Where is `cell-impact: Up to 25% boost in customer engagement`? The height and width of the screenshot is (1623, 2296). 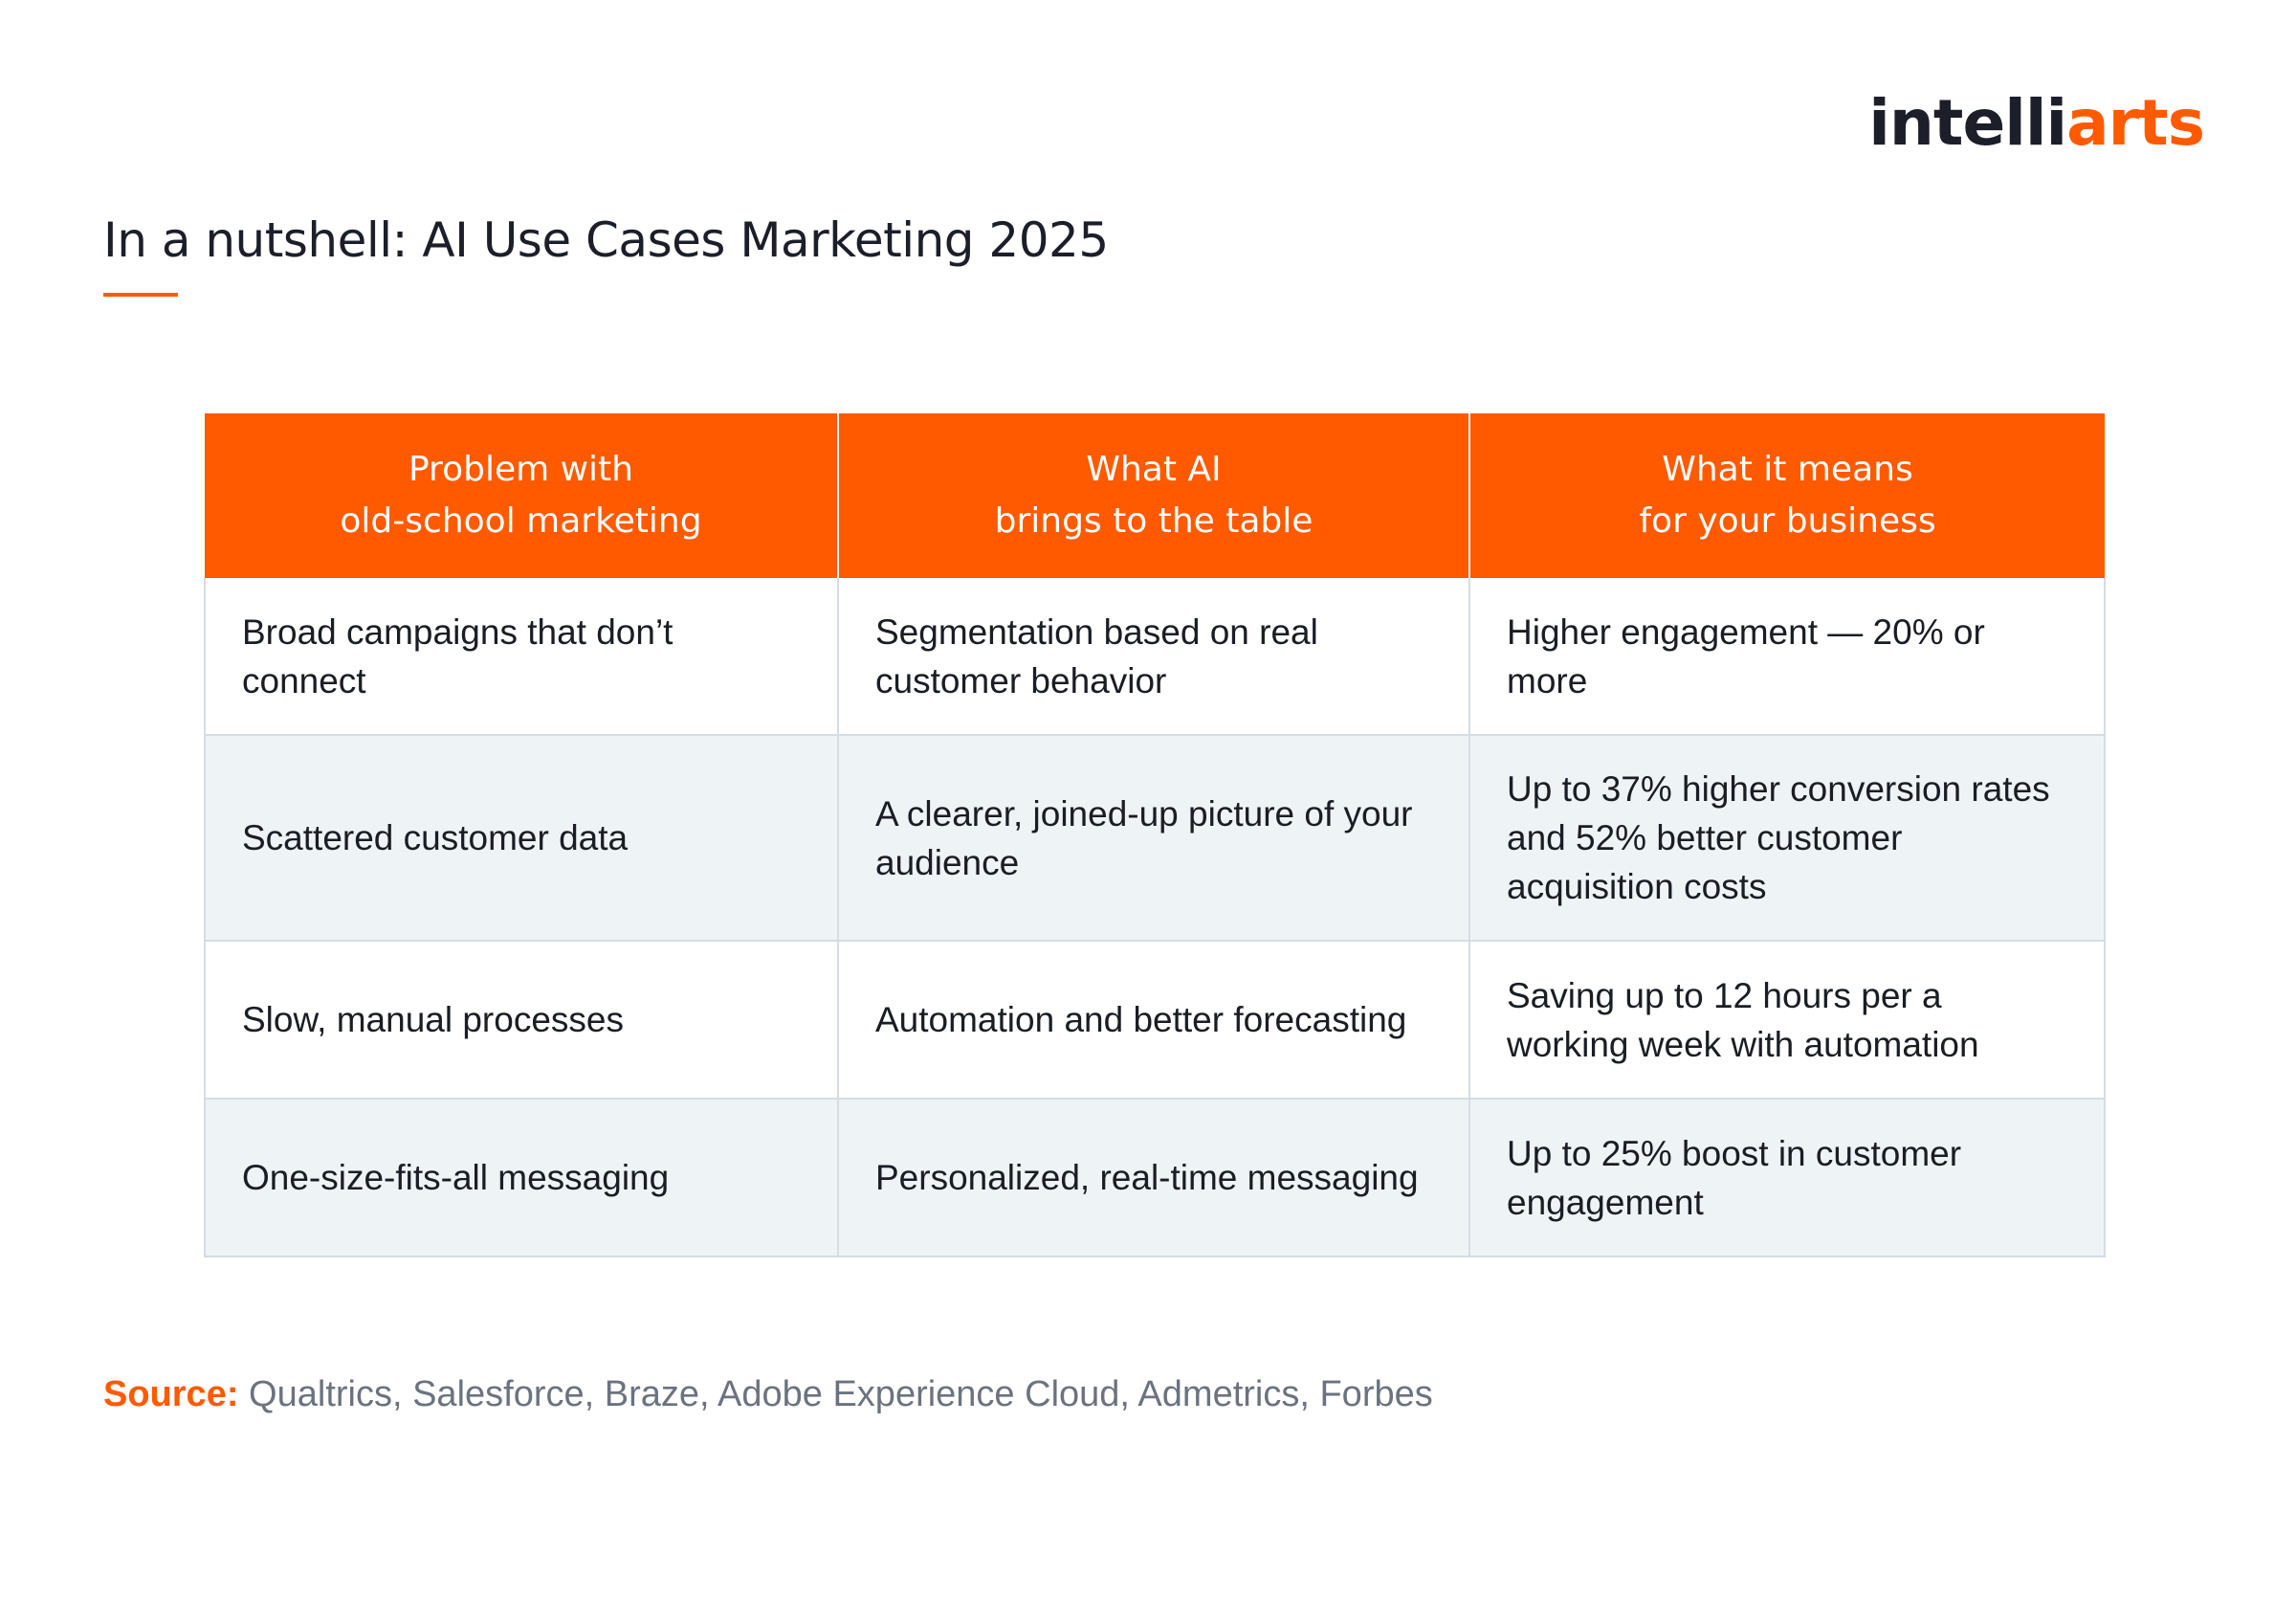 cell-impact: Up to 25% boost in customer engagement is located at coordinates (1787, 1178).